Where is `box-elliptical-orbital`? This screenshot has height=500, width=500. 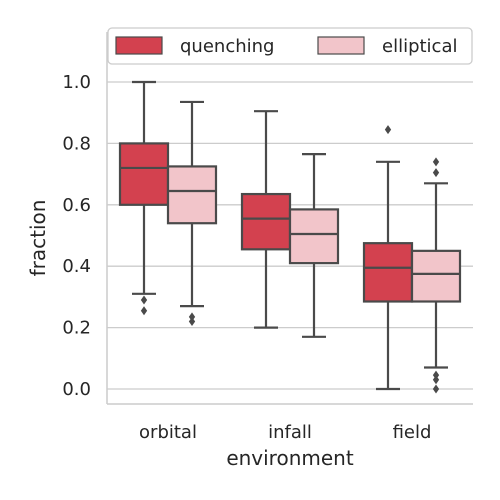 box-elliptical-orbital is located at coordinates (192, 213).